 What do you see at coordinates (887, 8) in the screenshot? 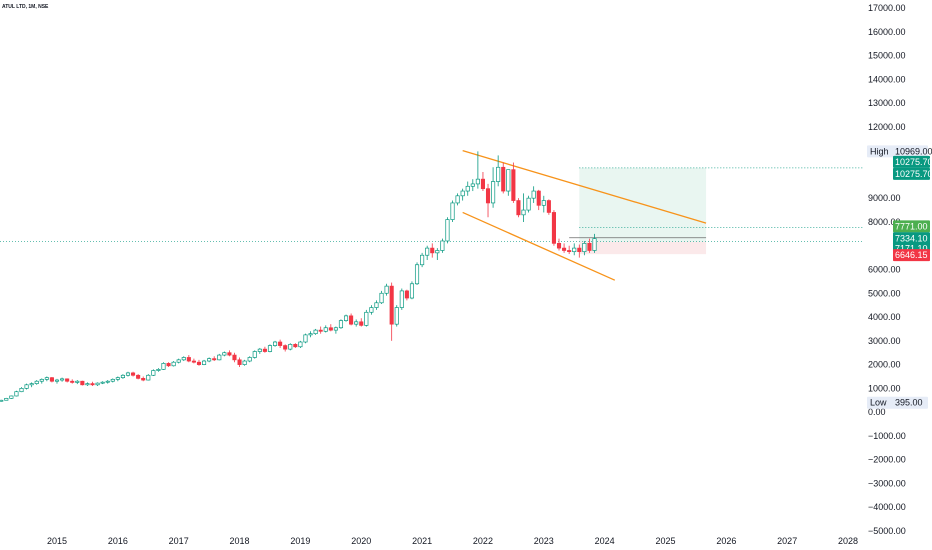
I see `y-tick-label: 17000.00` at bounding box center [887, 8].